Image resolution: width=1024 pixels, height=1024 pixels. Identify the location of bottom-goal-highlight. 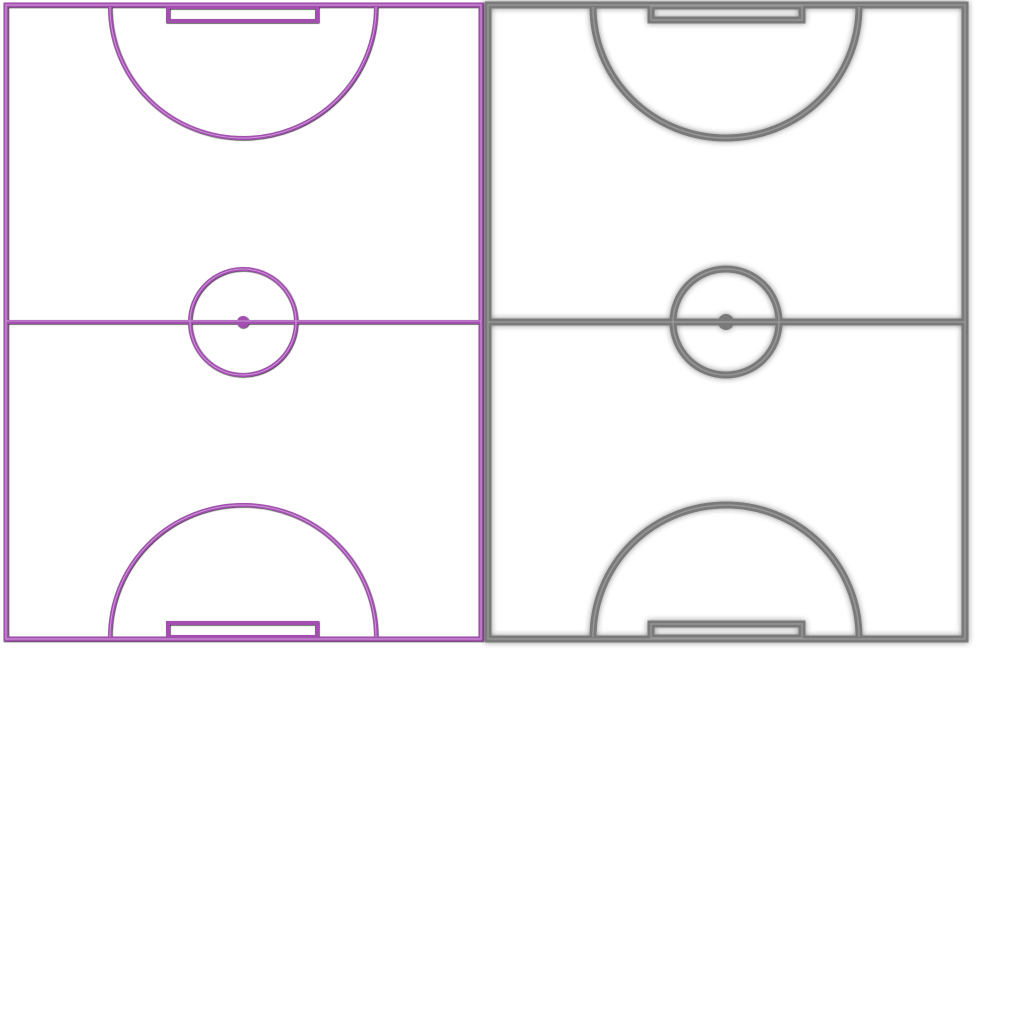
(726, 631).